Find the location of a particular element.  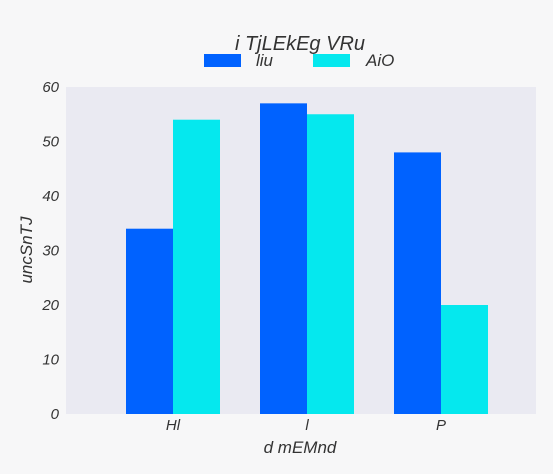

bar-liu-Hl is located at coordinates (149, 321).